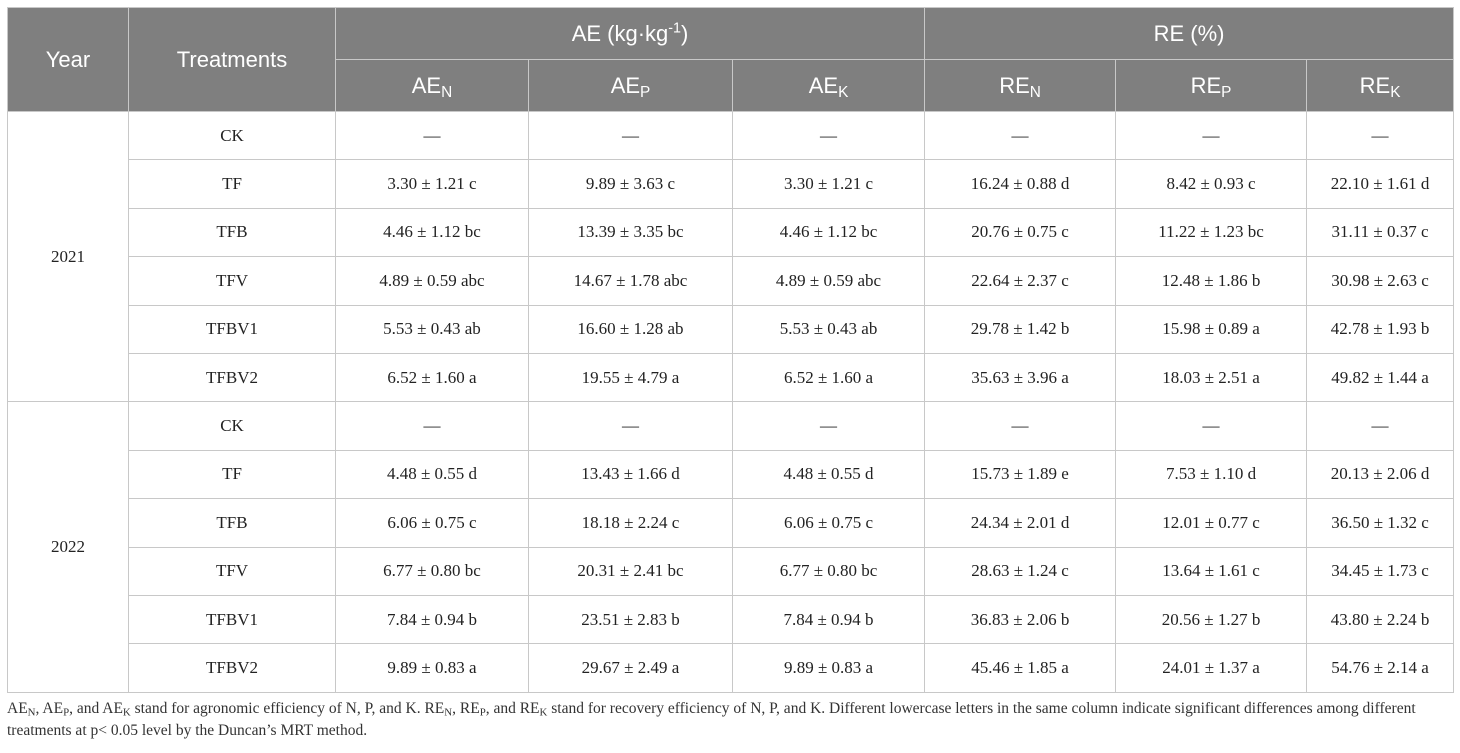 Image resolution: width=1460 pixels, height=753 pixels. I want to click on value-cell: 23.51 ± 2.83 b, so click(630, 619).